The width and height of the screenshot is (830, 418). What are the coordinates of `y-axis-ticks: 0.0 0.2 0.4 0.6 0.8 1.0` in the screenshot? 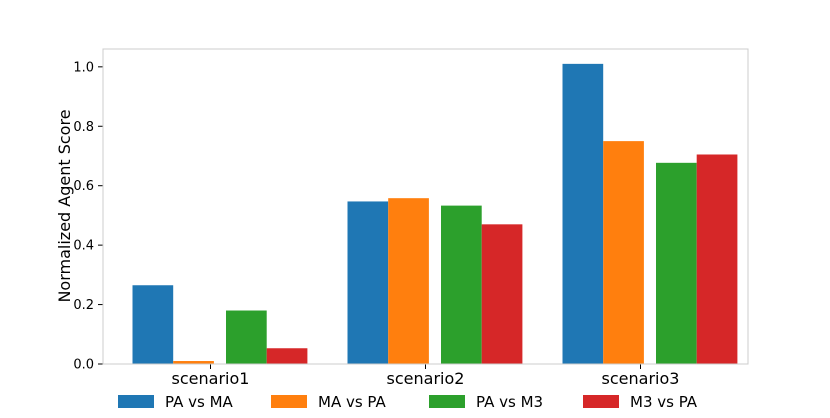 It's located at (88, 216).